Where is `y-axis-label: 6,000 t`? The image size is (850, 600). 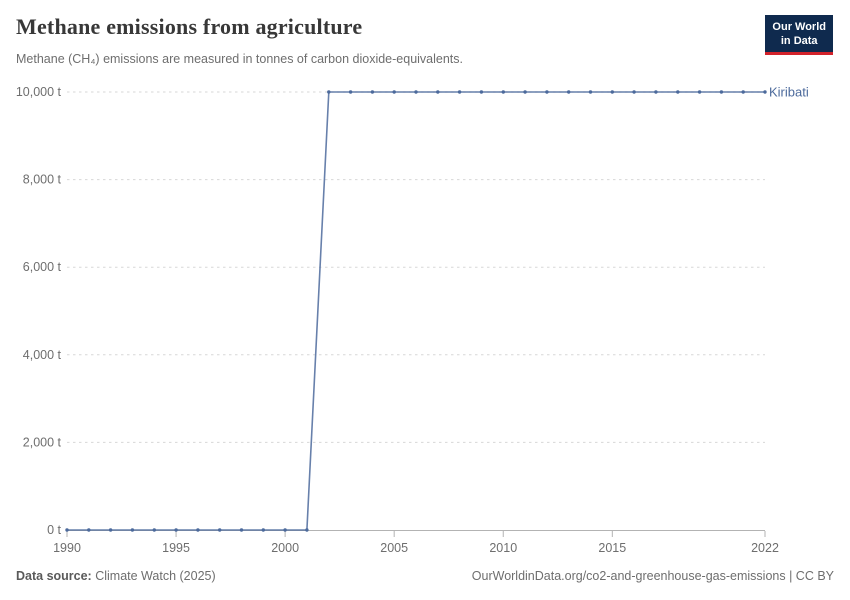 y-axis-label: 6,000 t is located at coordinates (42, 267).